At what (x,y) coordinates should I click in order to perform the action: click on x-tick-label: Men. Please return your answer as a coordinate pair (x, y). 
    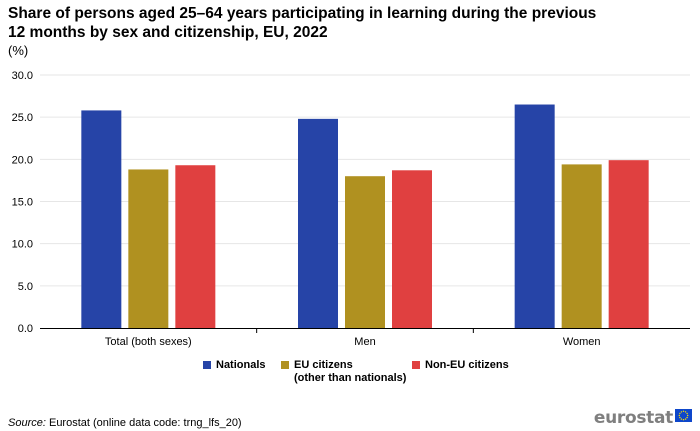
    Looking at the image, I should click on (364, 342).